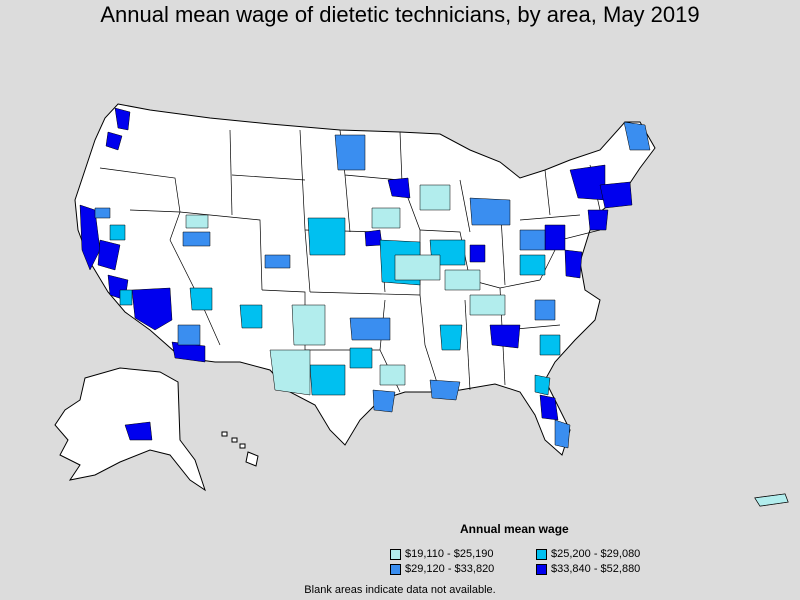 This screenshot has width=800, height=600. What do you see at coordinates (449, 554) in the screenshot?
I see `legend-label-1: $19,110 - $25,190` at bounding box center [449, 554].